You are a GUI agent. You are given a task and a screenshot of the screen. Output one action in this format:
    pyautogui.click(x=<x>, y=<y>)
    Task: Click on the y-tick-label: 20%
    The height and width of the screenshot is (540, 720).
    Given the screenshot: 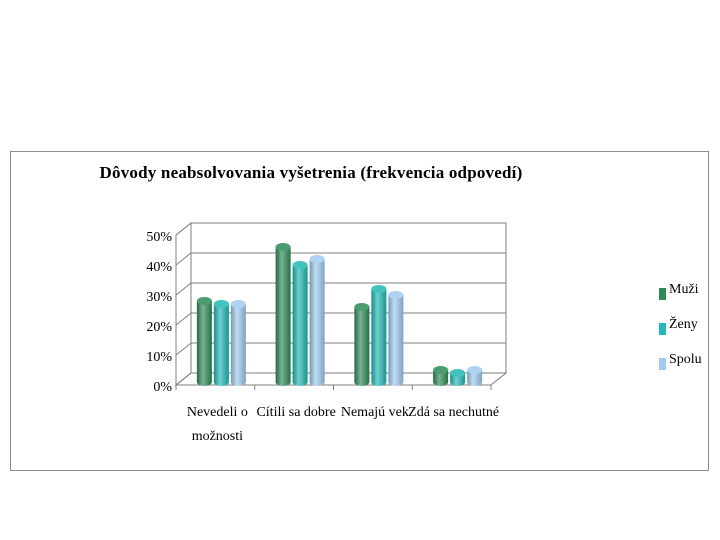 What is the action you would take?
    pyautogui.click(x=159, y=327)
    